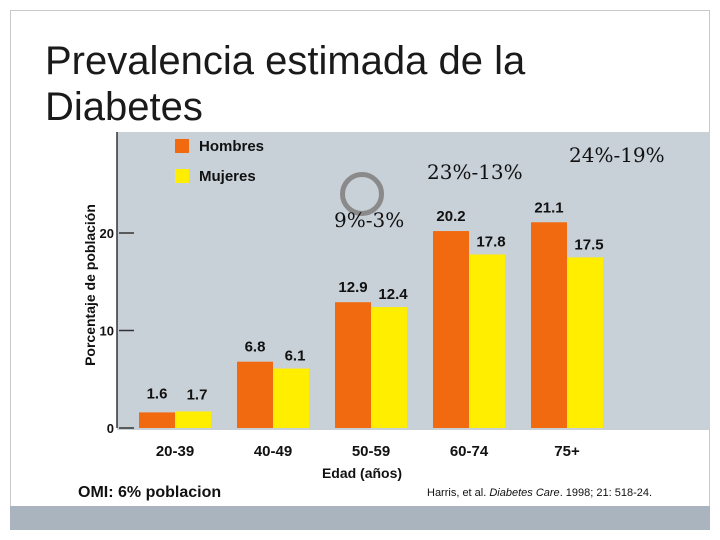 This screenshot has height=540, width=720. I want to click on data-label-hombres-60-74: 20.2, so click(450, 216).